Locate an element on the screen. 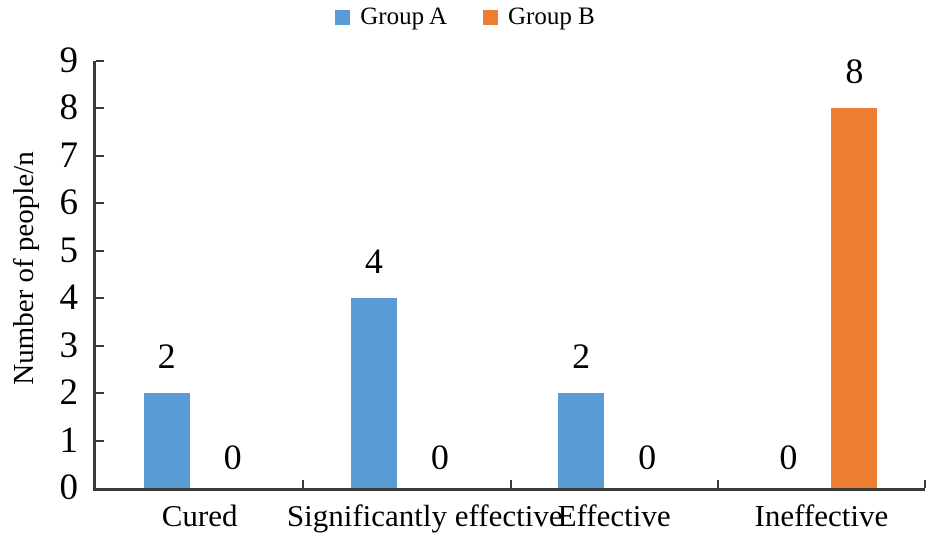 Image resolution: width=930 pixels, height=543 pixels. bar-group-a-effective is located at coordinates (581, 440).